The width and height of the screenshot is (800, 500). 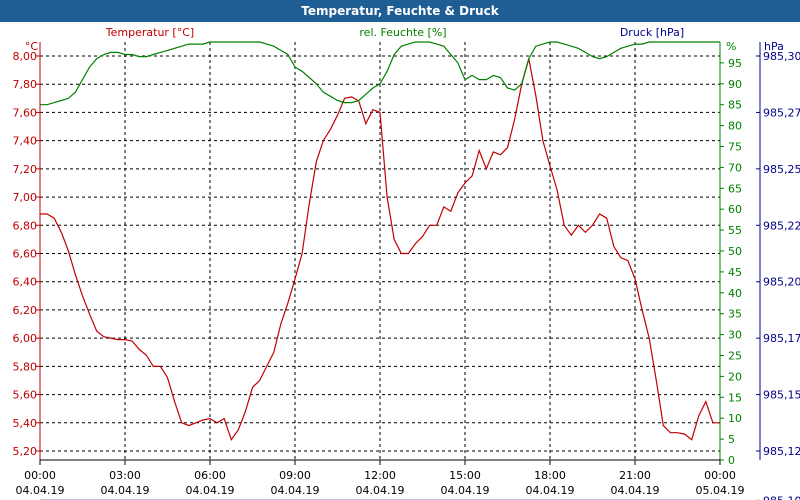 What do you see at coordinates (25, 141) in the screenshot?
I see `y-tick-label-temperature: 7,40` at bounding box center [25, 141].